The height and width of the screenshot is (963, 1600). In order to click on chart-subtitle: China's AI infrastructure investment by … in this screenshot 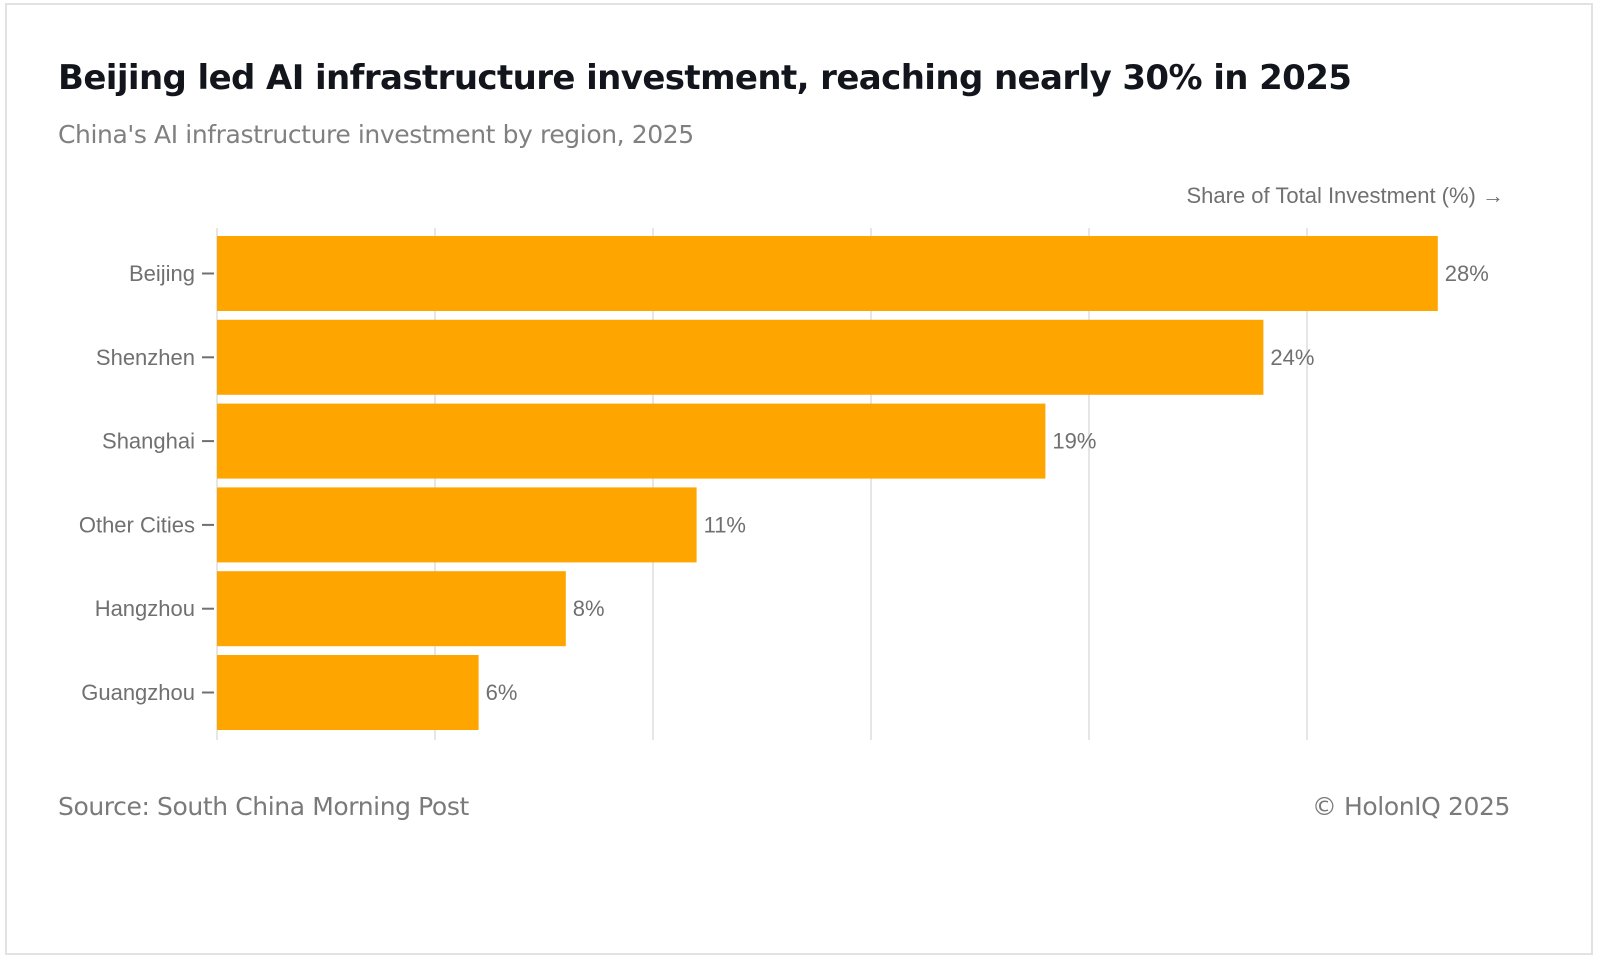, I will do `click(376, 134)`.